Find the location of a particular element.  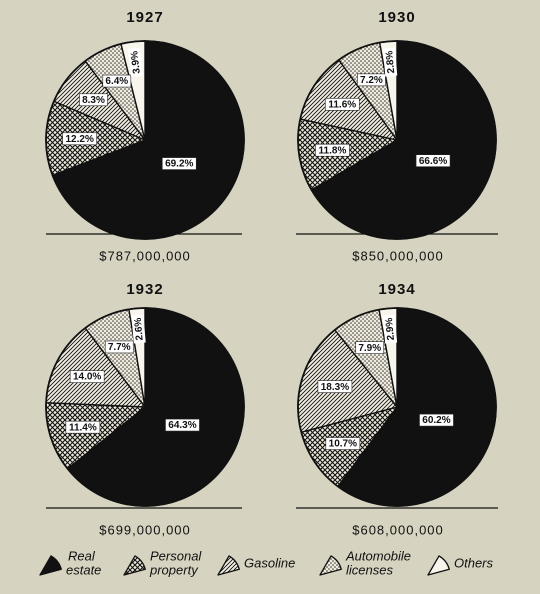

chart-total: $608,000,000 is located at coordinates (398, 529).